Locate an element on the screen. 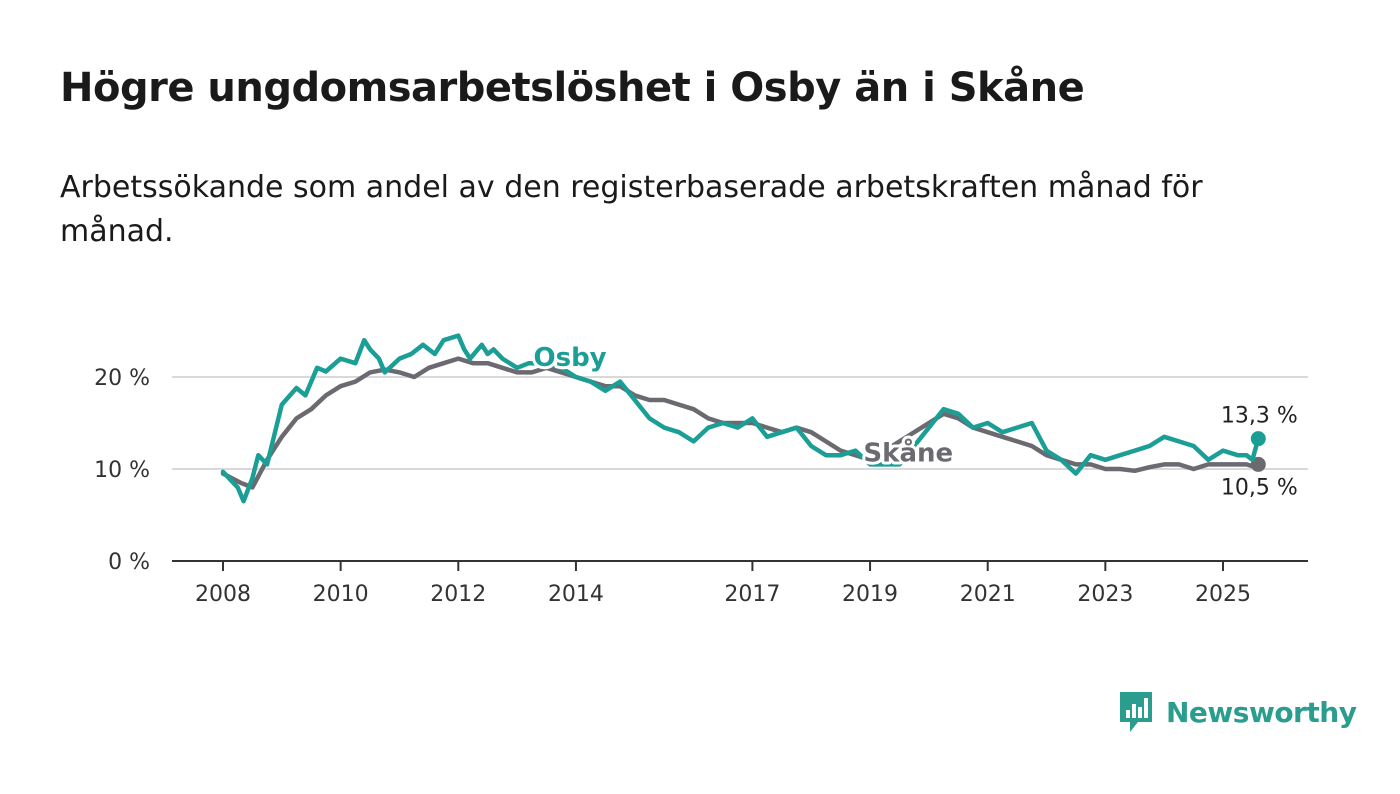 The width and height of the screenshot is (1400, 794). end-value-label-skne: 10,5 % is located at coordinates (1259, 487).